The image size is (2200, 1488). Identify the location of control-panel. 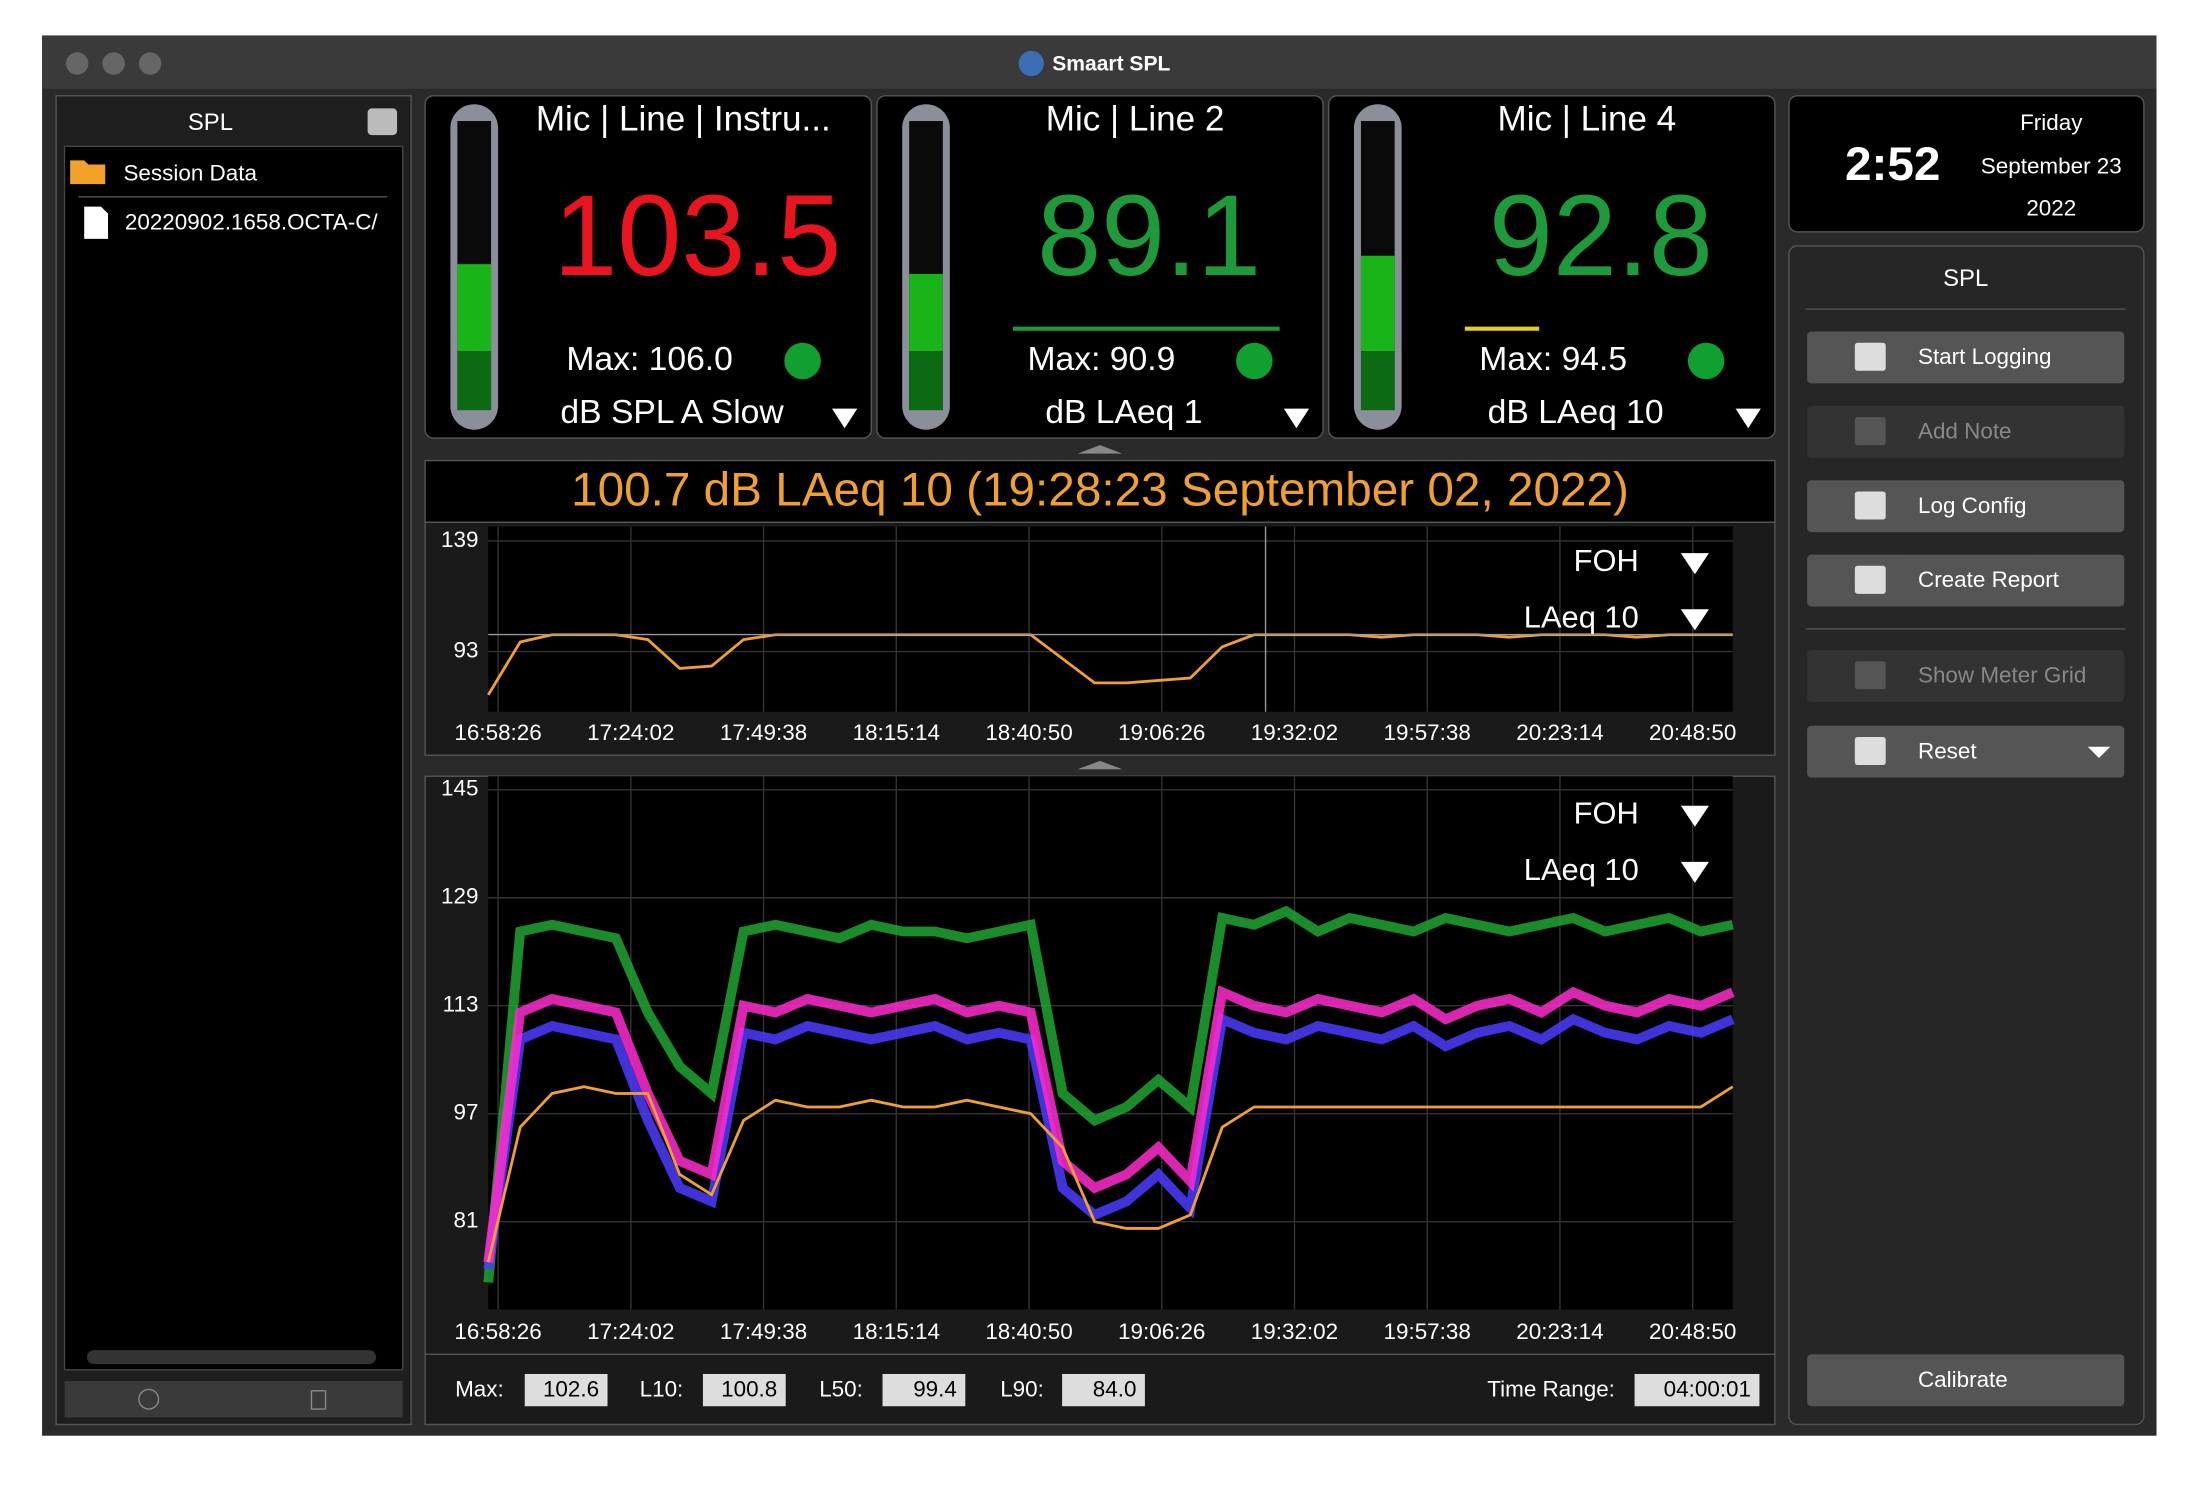
(1966, 835).